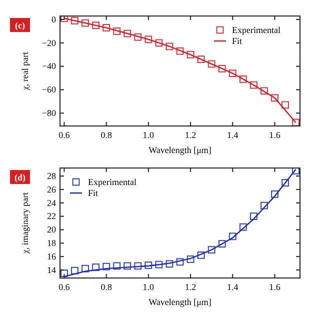 The height and width of the screenshot is (320, 320). I want to click on text: (d), so click(20, 177).